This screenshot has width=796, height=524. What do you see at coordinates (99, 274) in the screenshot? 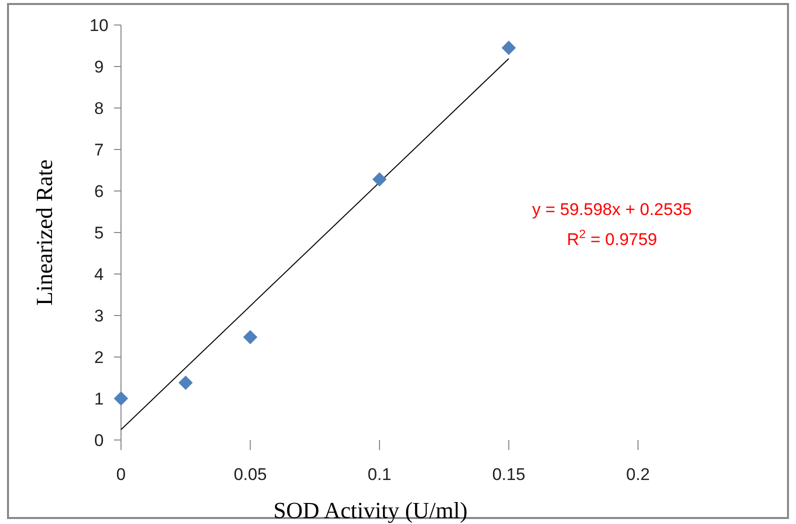
I see `y-tick-label: 4` at bounding box center [99, 274].